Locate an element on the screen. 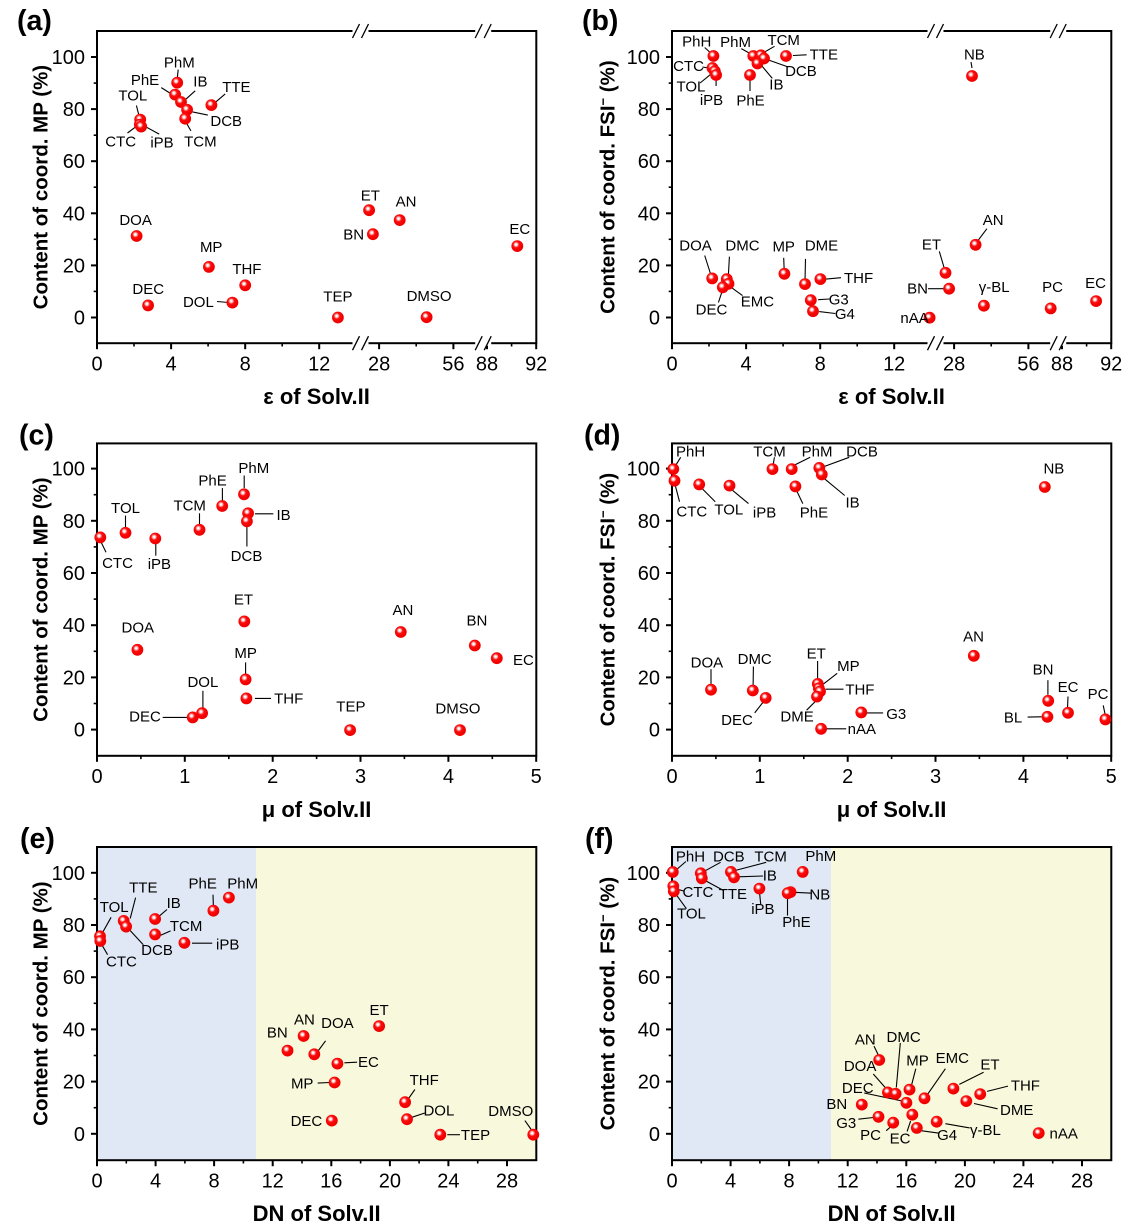  svg-text: DMC is located at coordinates (755, 659).